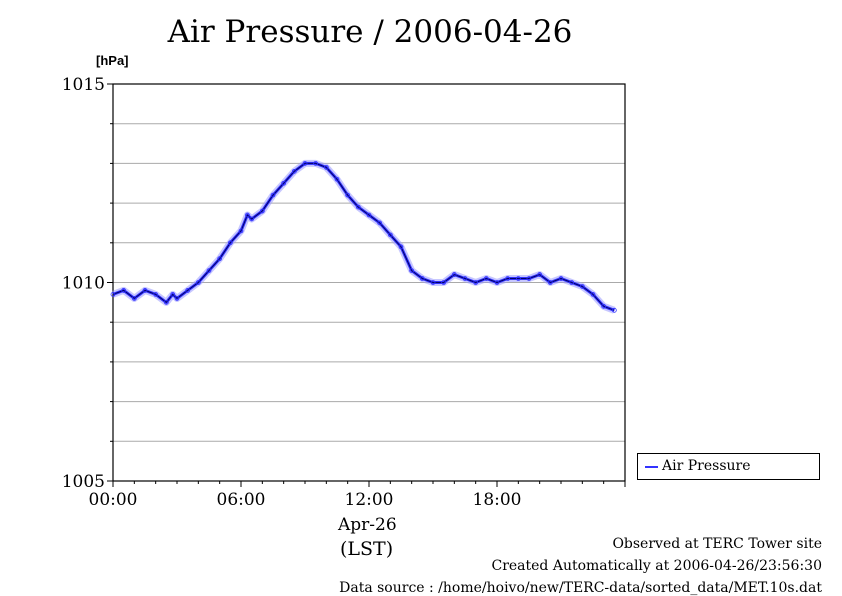 The height and width of the screenshot is (596, 842). Describe the element at coordinates (370, 32) in the screenshot. I see `chart-title: Air Pressure / 2006-04-26` at that location.